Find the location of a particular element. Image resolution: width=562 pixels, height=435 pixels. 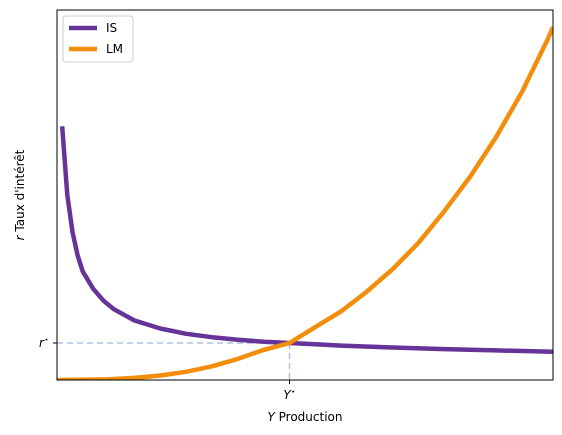

legend: IS LM is located at coordinates (98, 39).